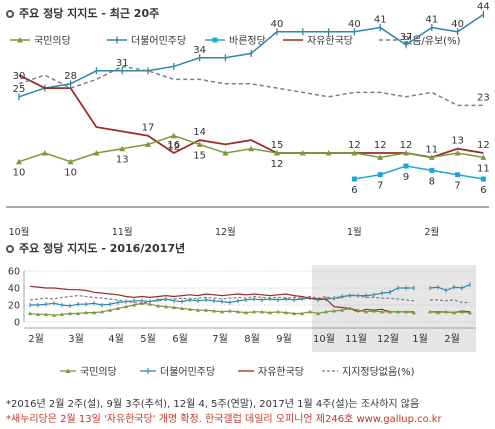 The width and height of the screenshot is (495, 429). I want to click on data-label: 17, so click(148, 128).